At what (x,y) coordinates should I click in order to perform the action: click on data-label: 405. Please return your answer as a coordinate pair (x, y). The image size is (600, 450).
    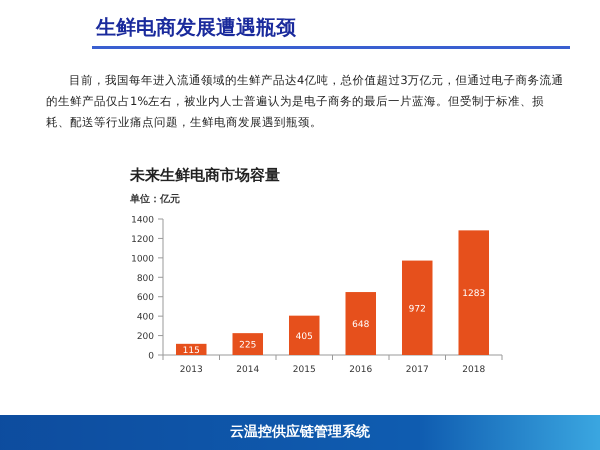
    Looking at the image, I should click on (304, 337).